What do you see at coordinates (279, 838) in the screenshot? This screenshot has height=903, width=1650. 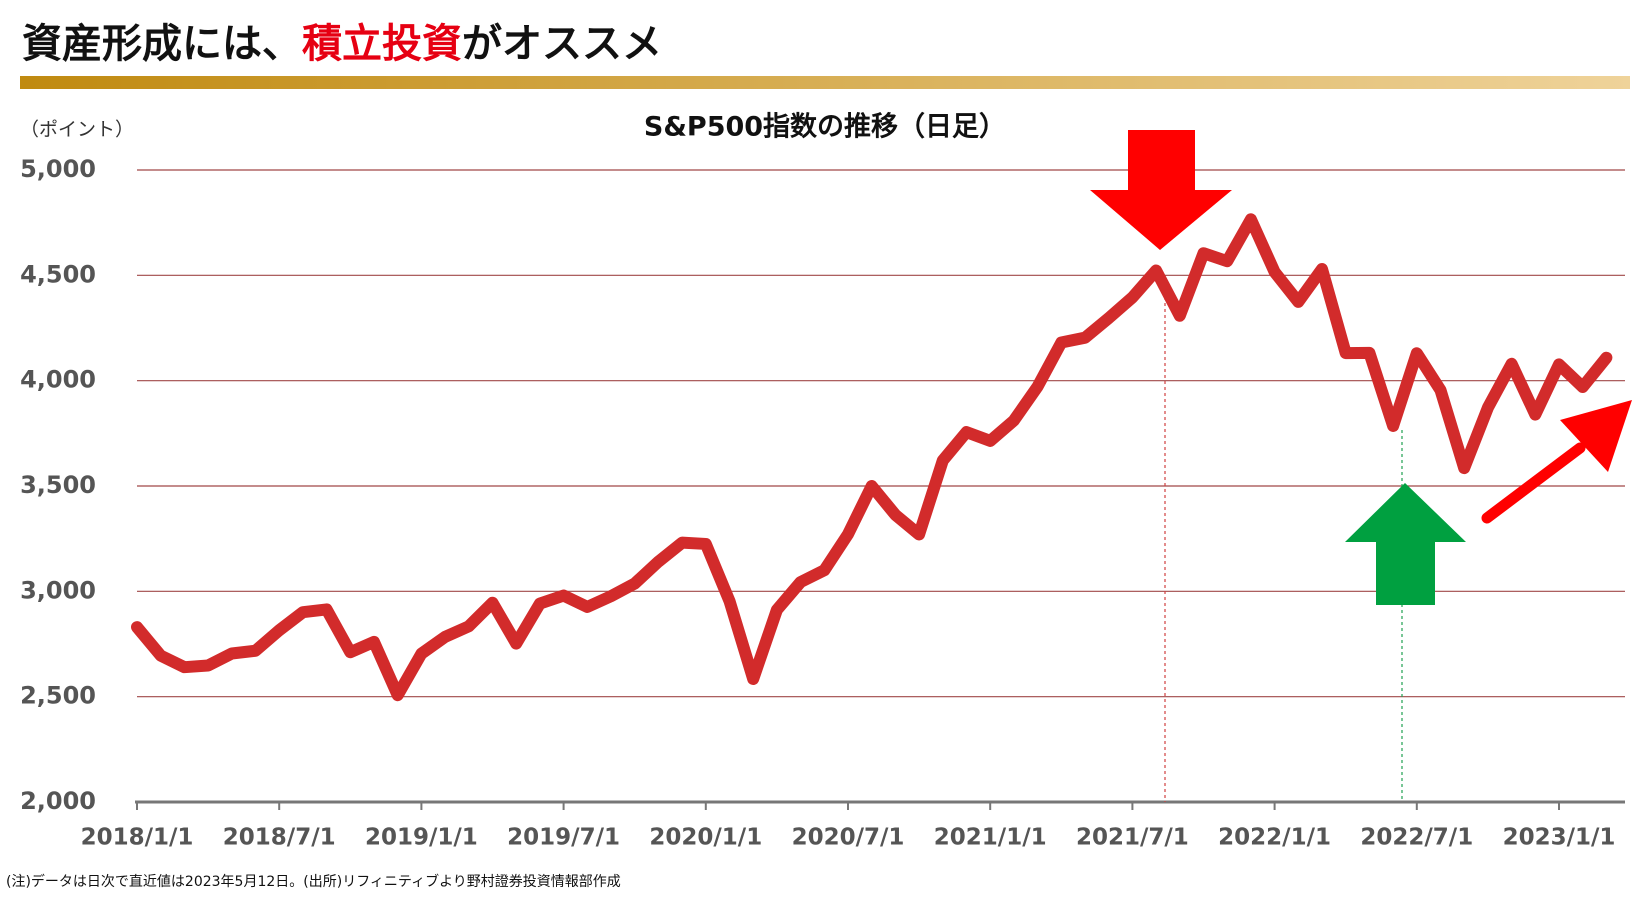 I see `x-tick-label: 2018/7/1` at bounding box center [279, 838].